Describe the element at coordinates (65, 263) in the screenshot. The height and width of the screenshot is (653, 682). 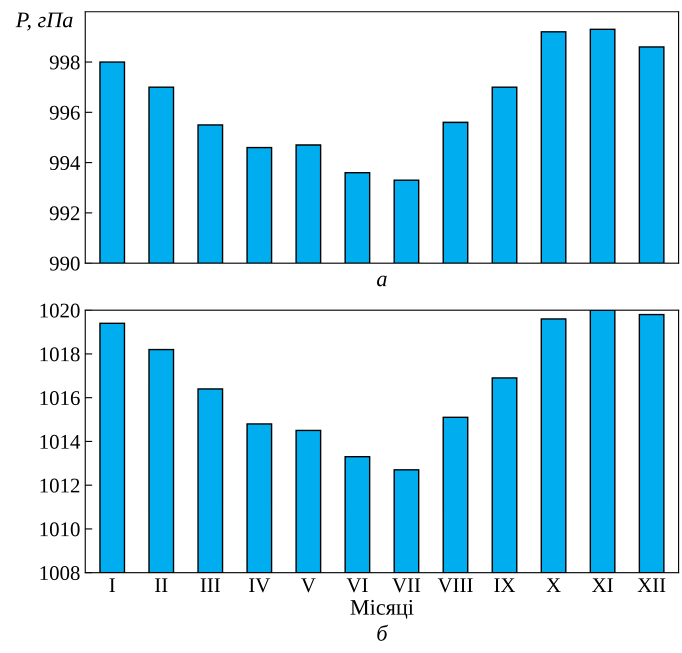
I see `y-tick-label: 990` at that location.